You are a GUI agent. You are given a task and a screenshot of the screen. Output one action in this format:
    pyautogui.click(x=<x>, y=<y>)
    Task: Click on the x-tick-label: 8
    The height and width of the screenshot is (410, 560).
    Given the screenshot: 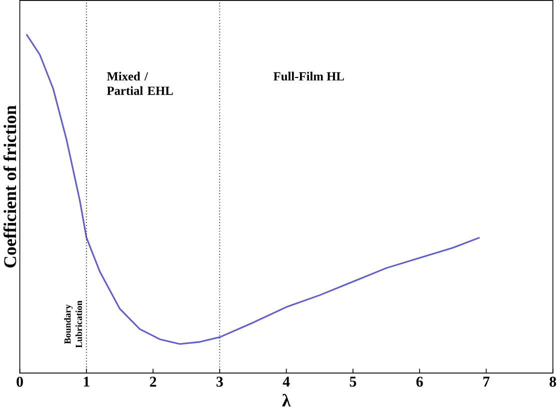 What is the action you would take?
    pyautogui.click(x=553, y=381)
    